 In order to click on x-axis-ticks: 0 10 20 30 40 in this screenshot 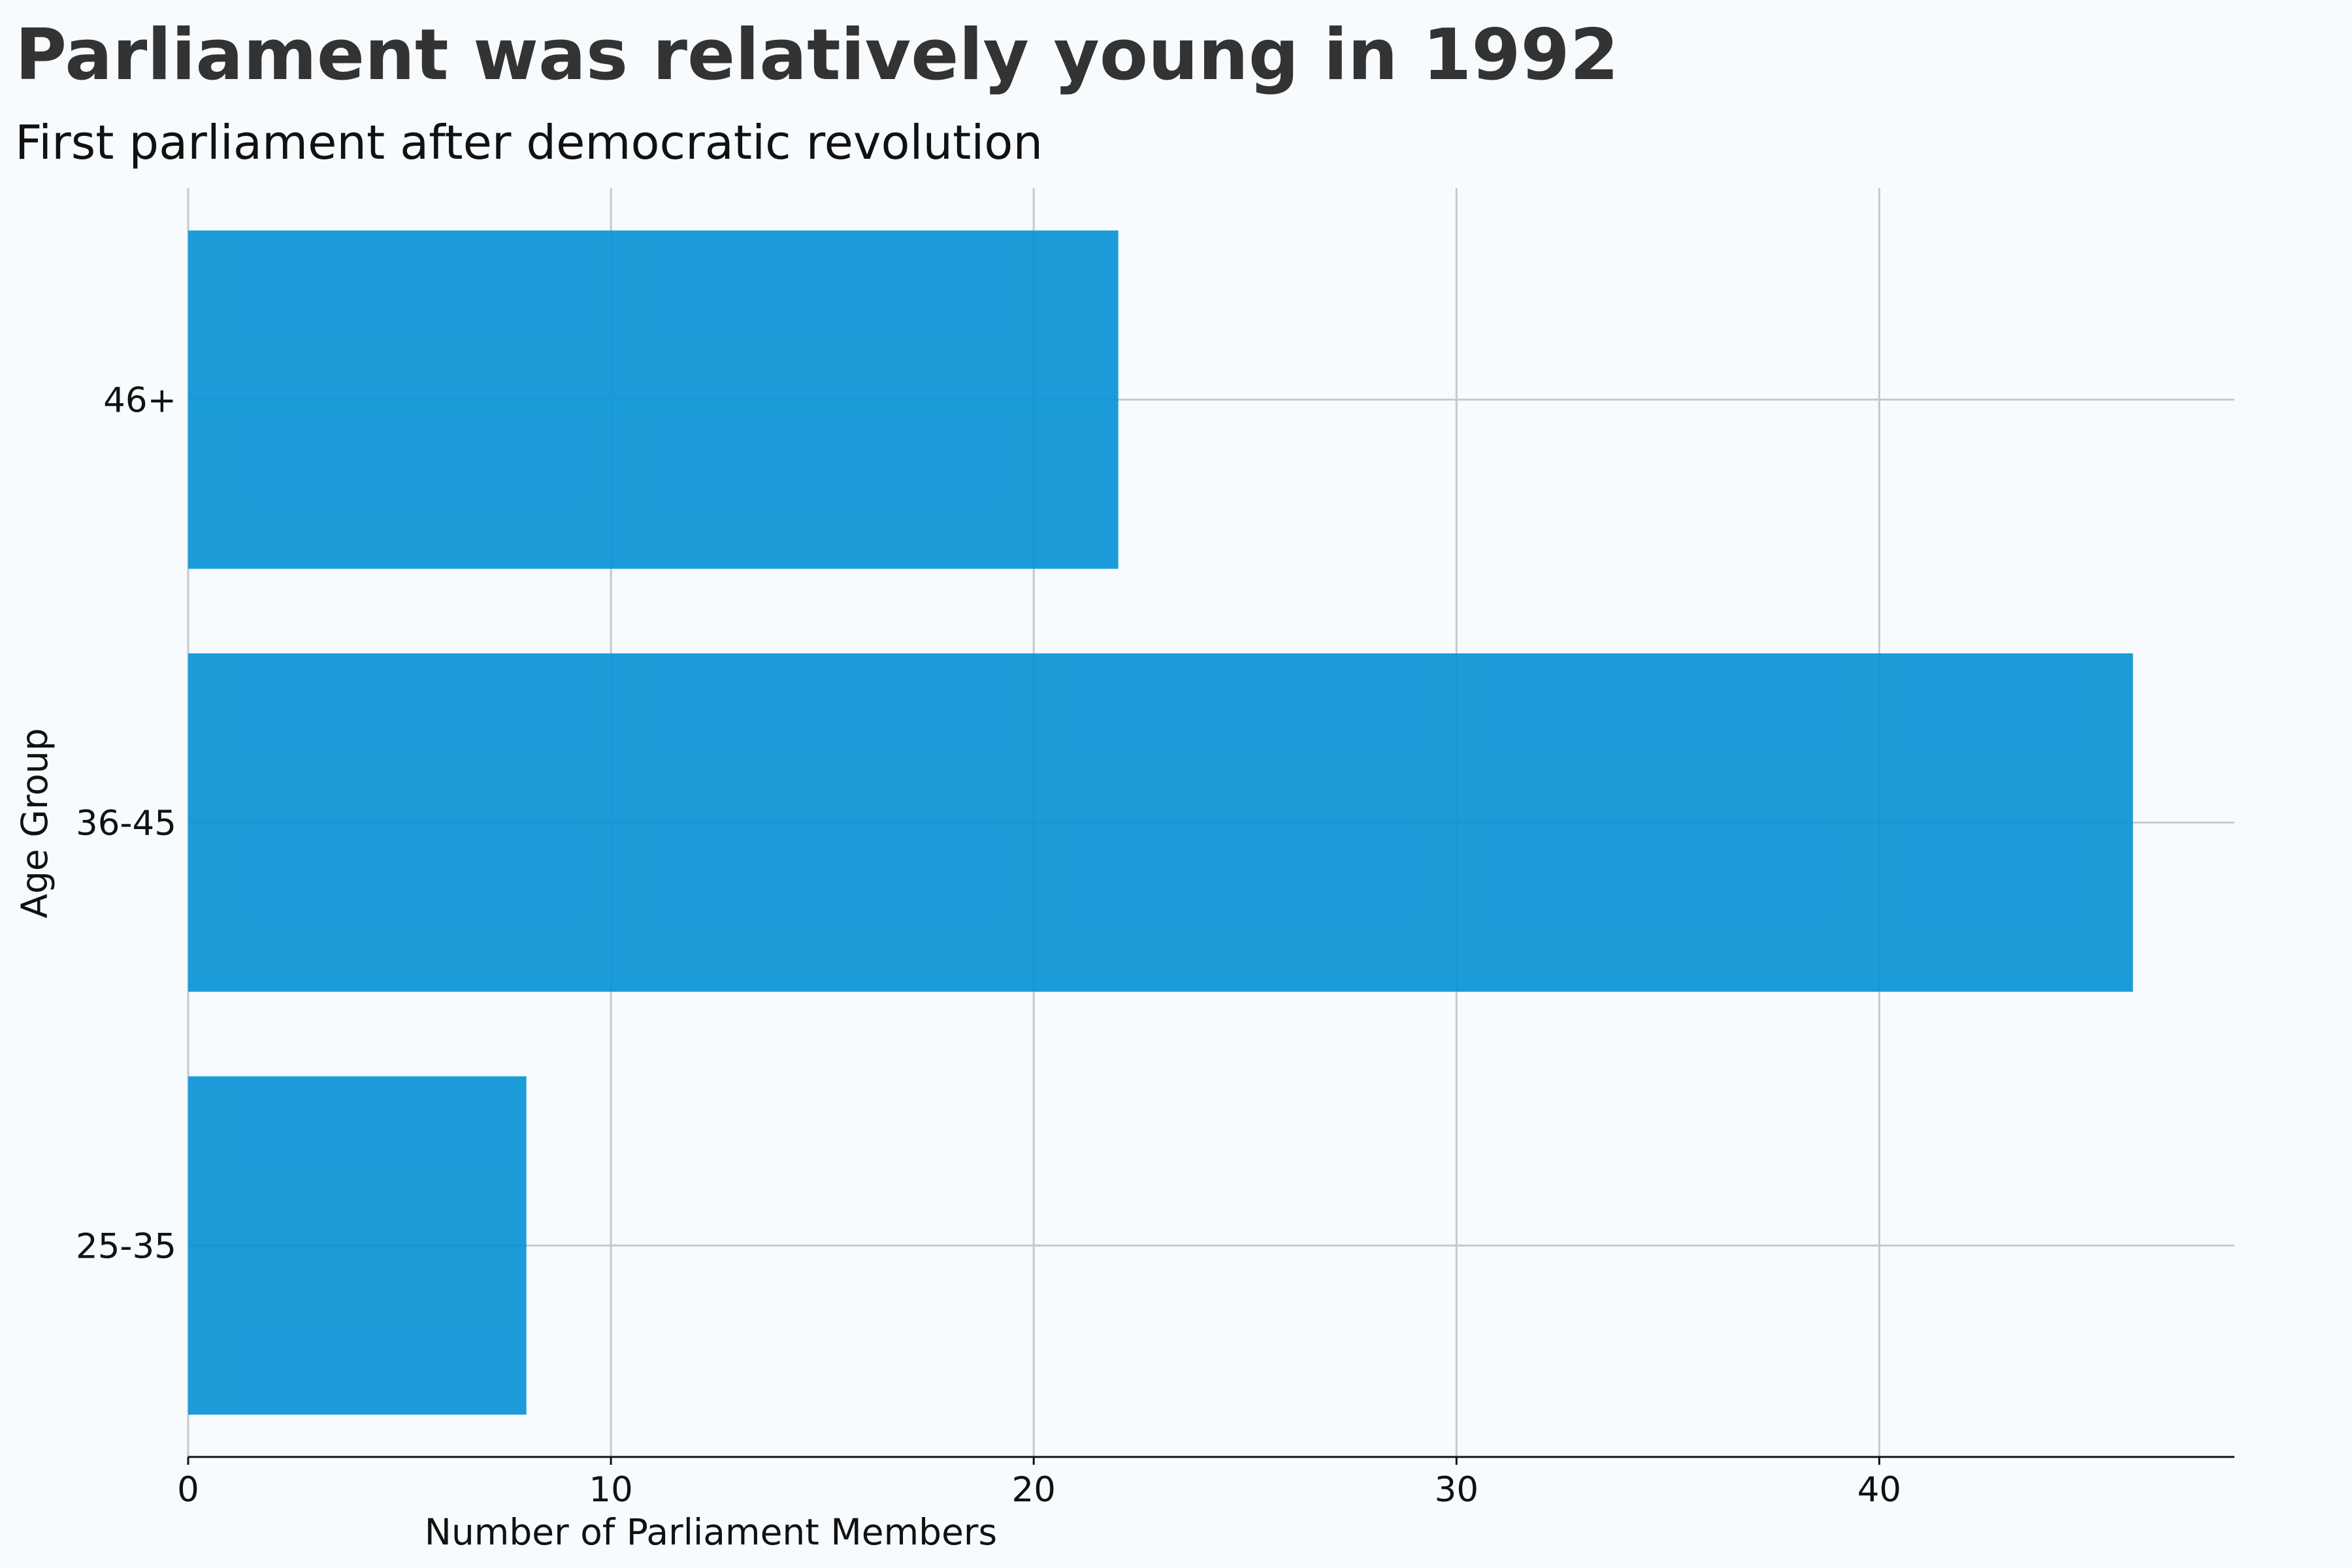, I will do `click(1039, 1483)`.